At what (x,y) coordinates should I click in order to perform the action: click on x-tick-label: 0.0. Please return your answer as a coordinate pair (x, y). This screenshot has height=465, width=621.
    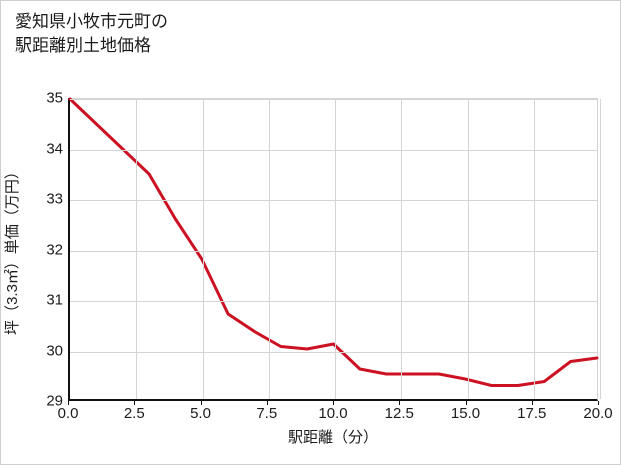
    Looking at the image, I should click on (68, 413).